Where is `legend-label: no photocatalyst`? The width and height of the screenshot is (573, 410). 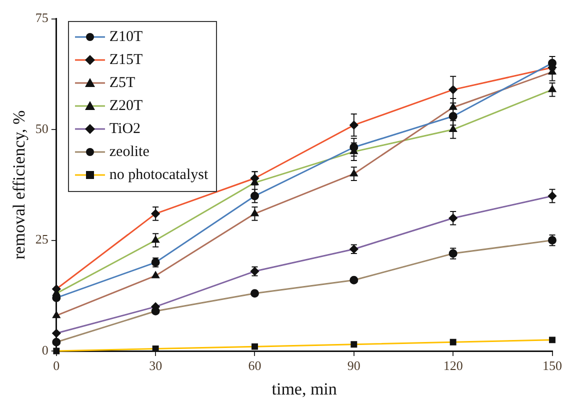 legend-label: no photocatalyst is located at coordinates (158, 175).